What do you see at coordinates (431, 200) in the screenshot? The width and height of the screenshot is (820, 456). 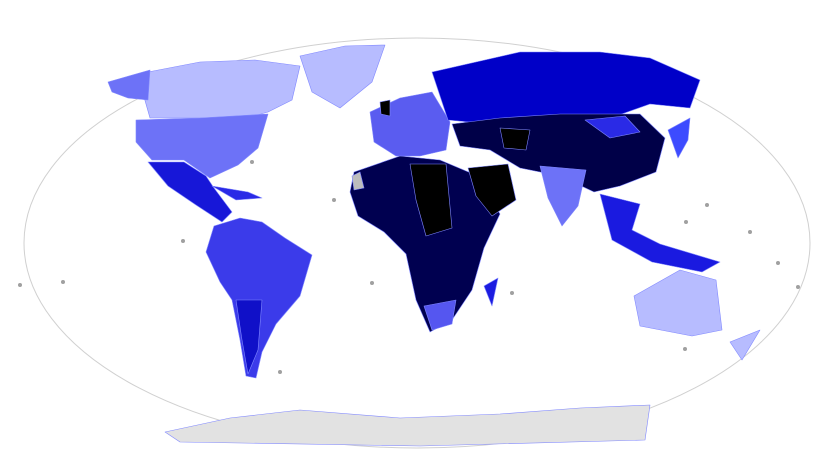 I see `sahara-countries` at bounding box center [431, 200].